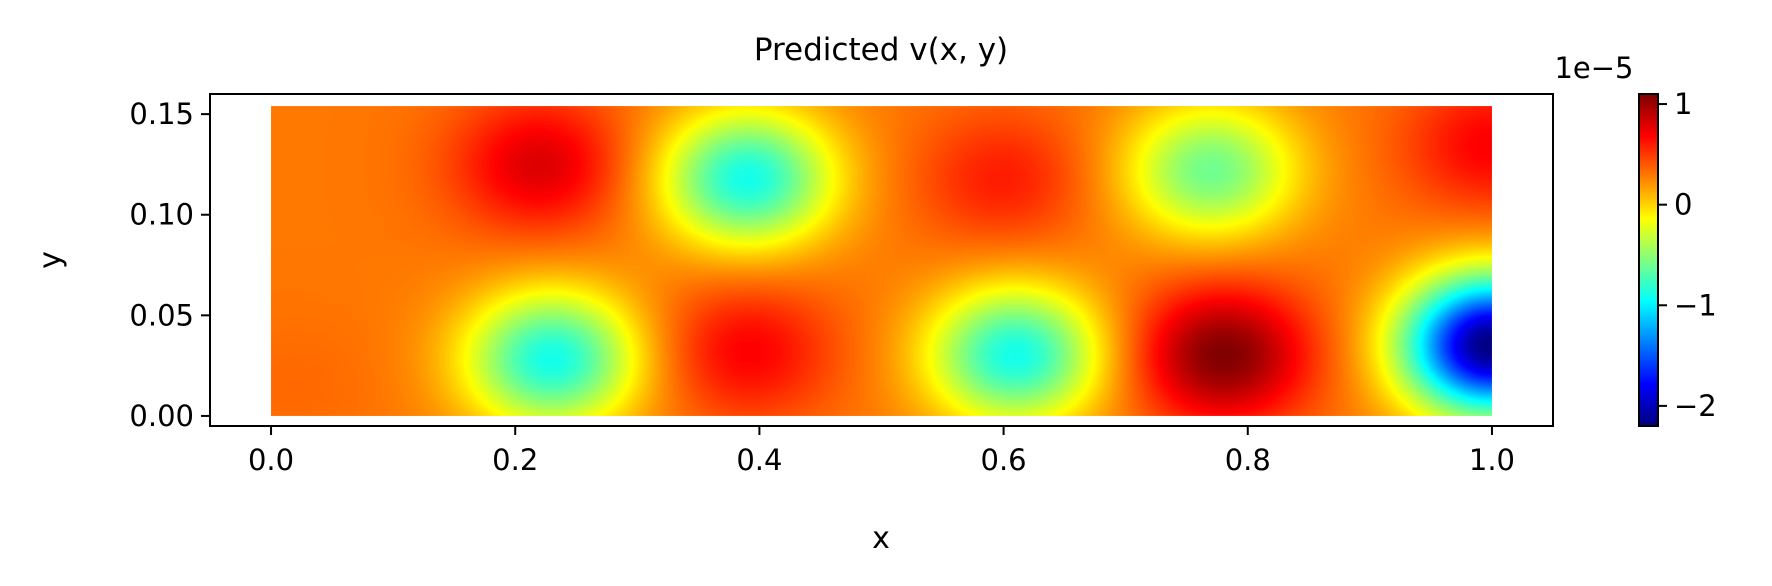 The width and height of the screenshot is (1772, 586). I want to click on y-tick-label: 0.10, so click(161, 215).